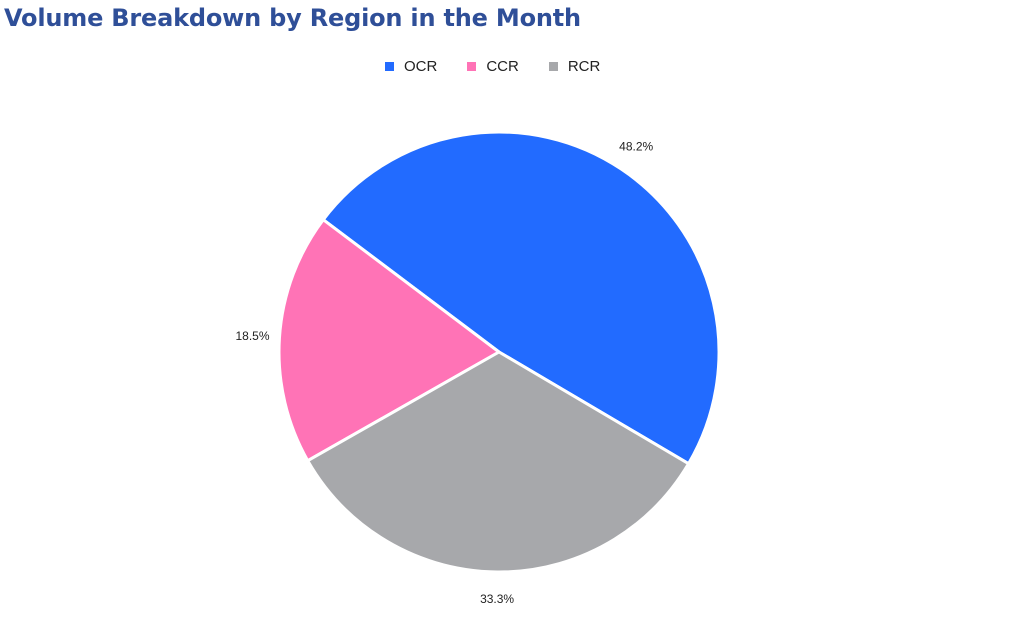  I want to click on legend-swatch-ccr, so click(472, 66).